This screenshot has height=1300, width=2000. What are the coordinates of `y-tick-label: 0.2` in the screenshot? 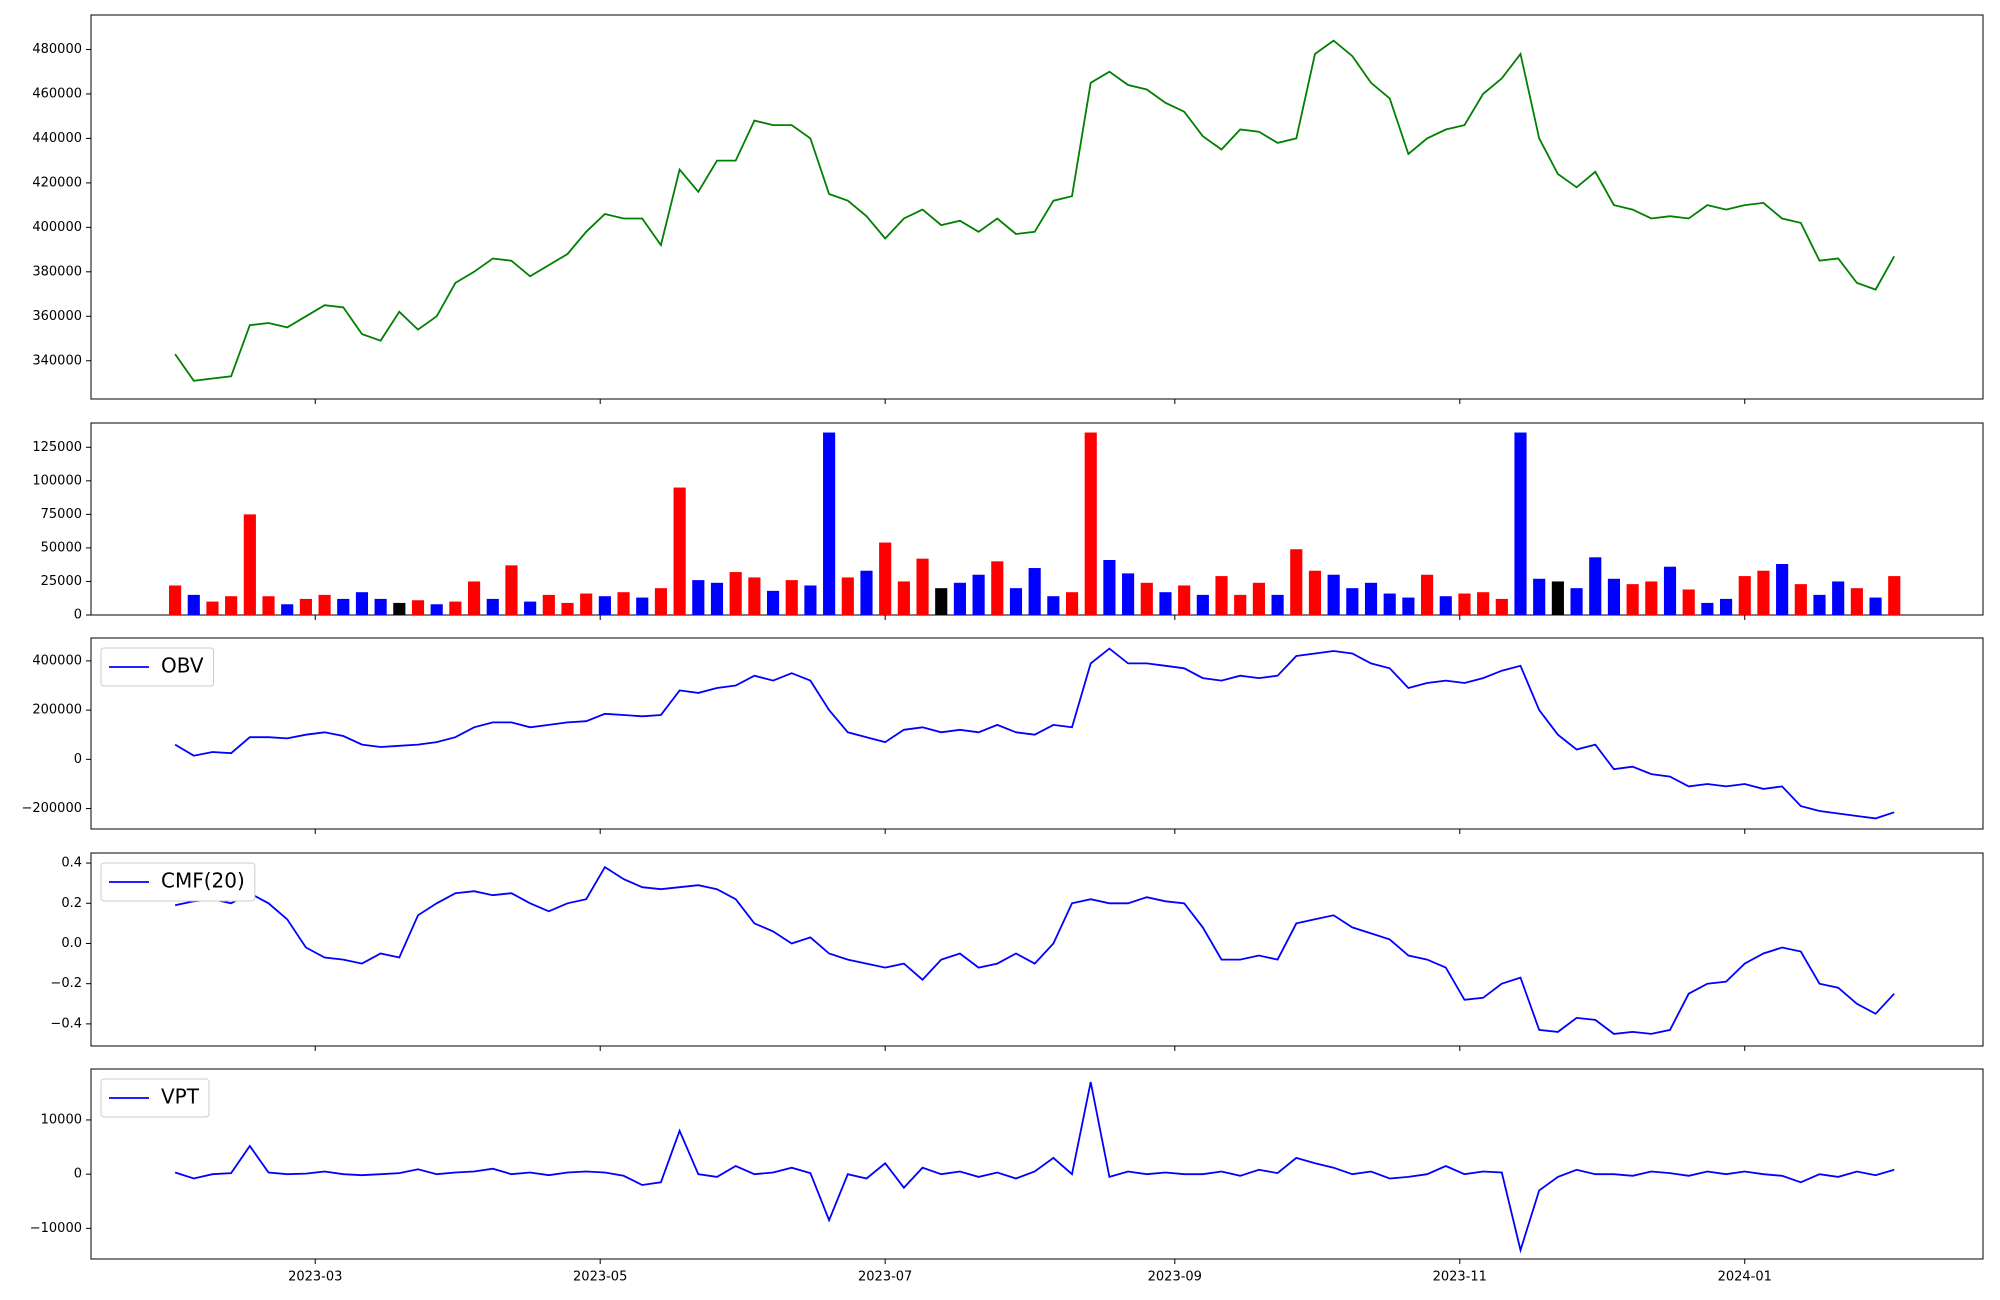 It's located at (71, 903).